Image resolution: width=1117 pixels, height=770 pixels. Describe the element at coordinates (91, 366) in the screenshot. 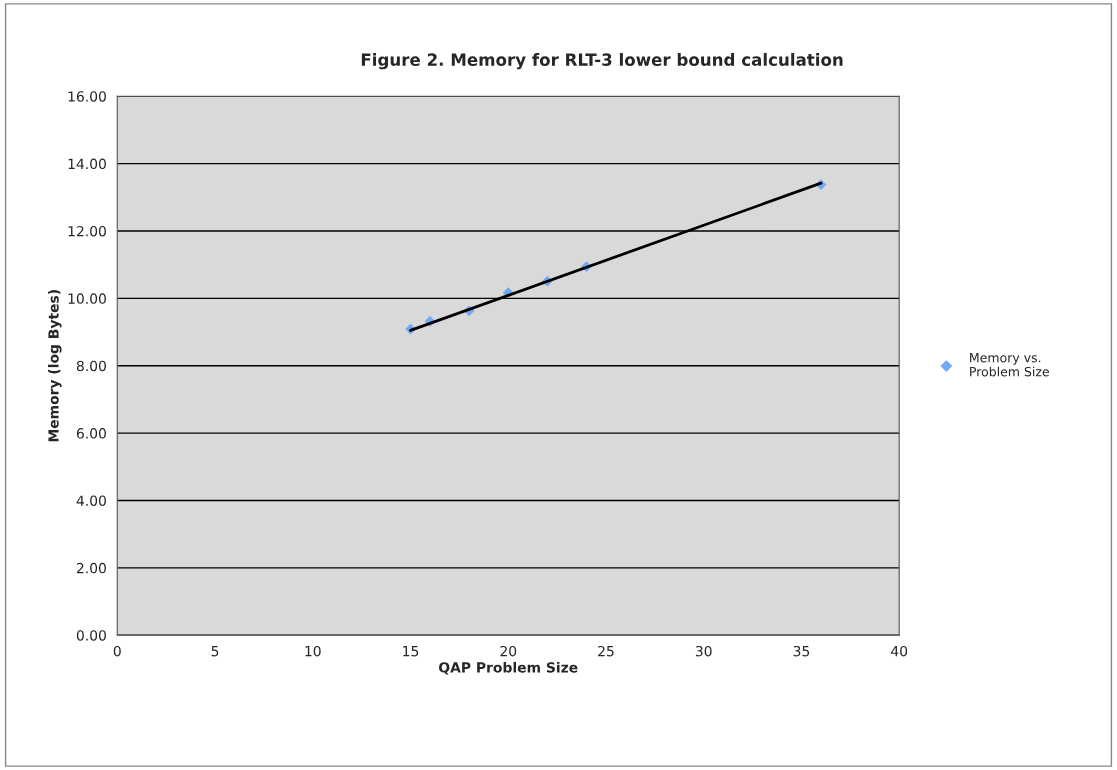

I see `y-tick-label: 8.00` at that location.